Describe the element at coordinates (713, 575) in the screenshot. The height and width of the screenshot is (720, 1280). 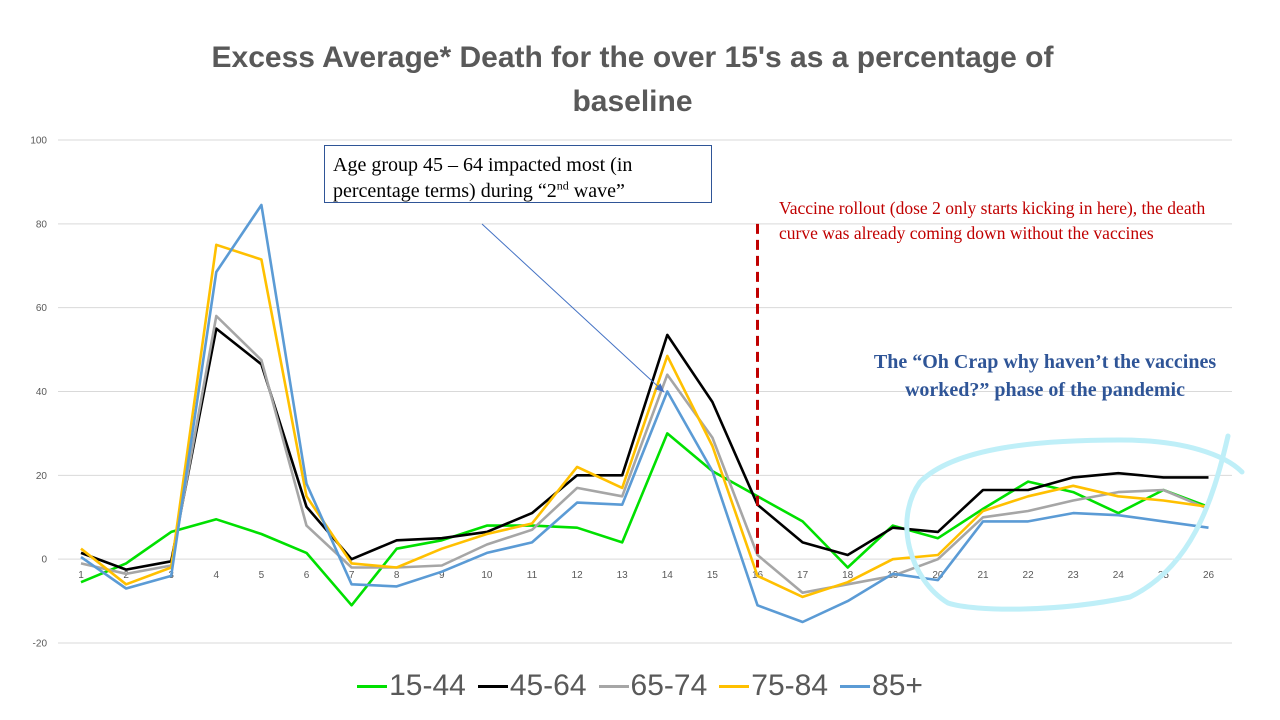
I see `x-tick-label: 15` at that location.